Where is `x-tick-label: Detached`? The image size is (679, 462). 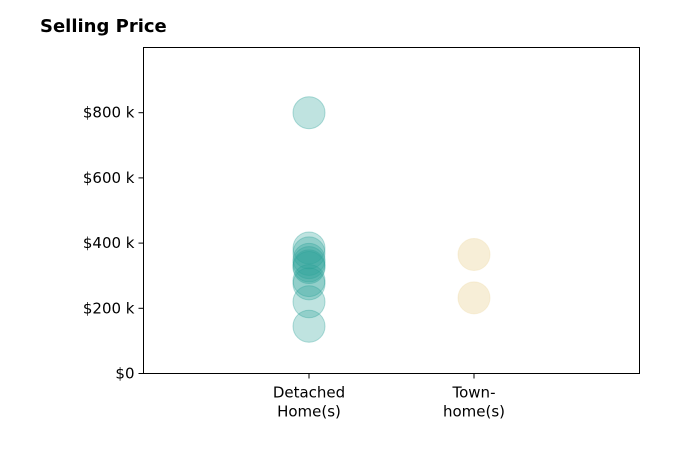 x-tick-label: Detached is located at coordinates (309, 393).